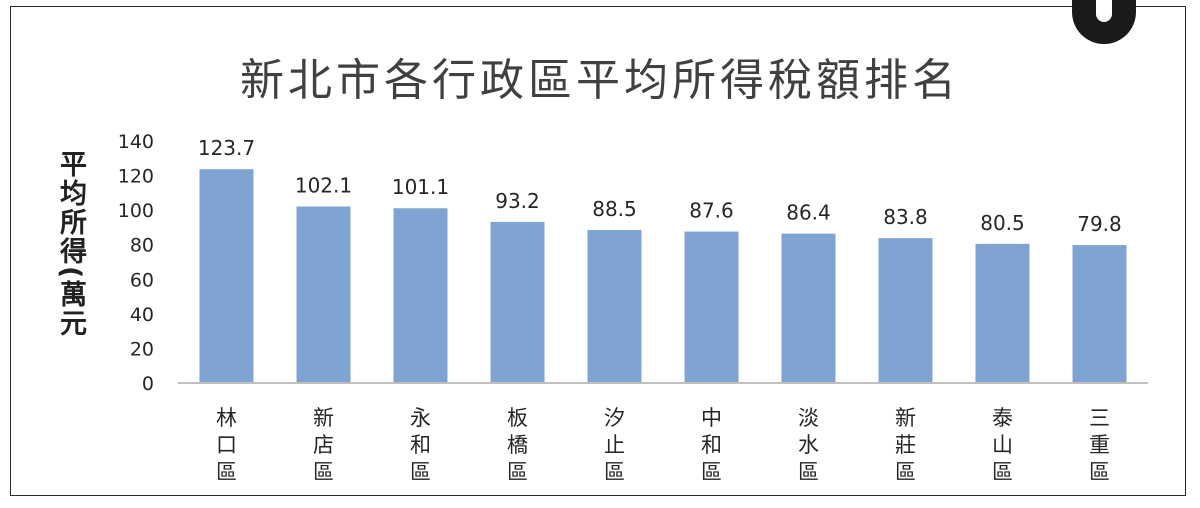 This screenshot has width=1200, height=508. I want to click on x-category-label: 林口區, so click(226, 445).